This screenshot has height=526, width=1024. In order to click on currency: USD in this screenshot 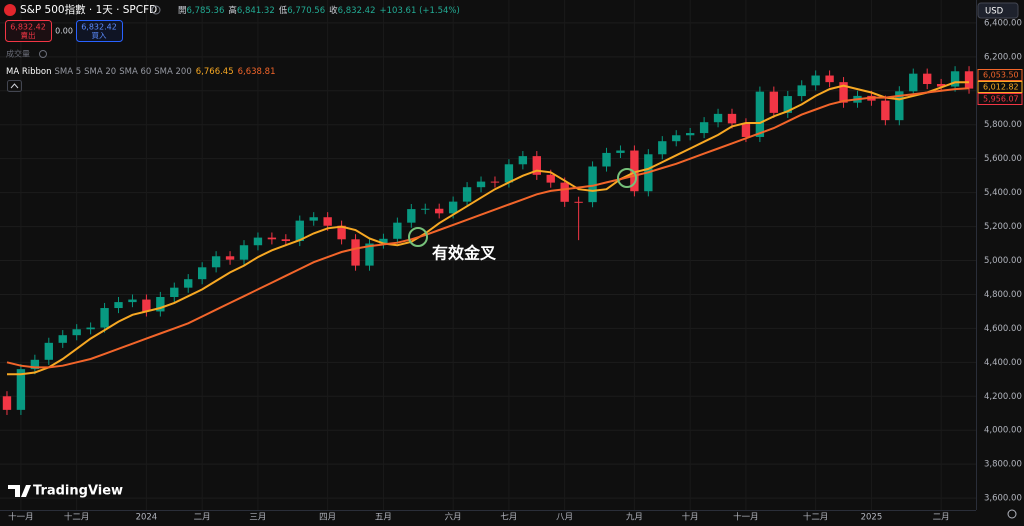, I will do `click(994, 12)`.